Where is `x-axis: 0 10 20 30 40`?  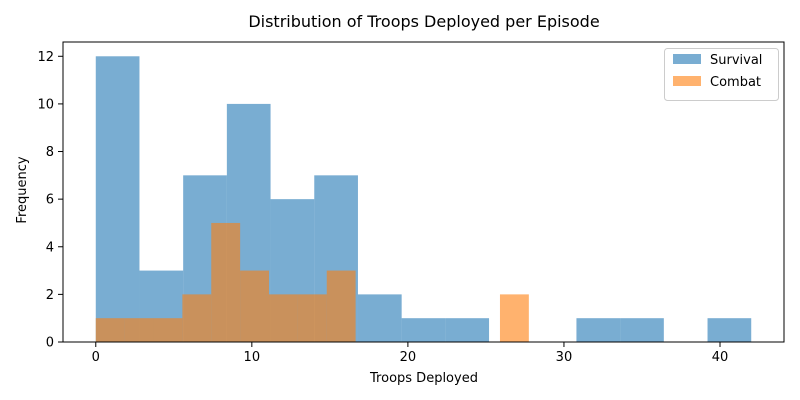
x-axis: 0 10 20 30 40 is located at coordinates (410, 353).